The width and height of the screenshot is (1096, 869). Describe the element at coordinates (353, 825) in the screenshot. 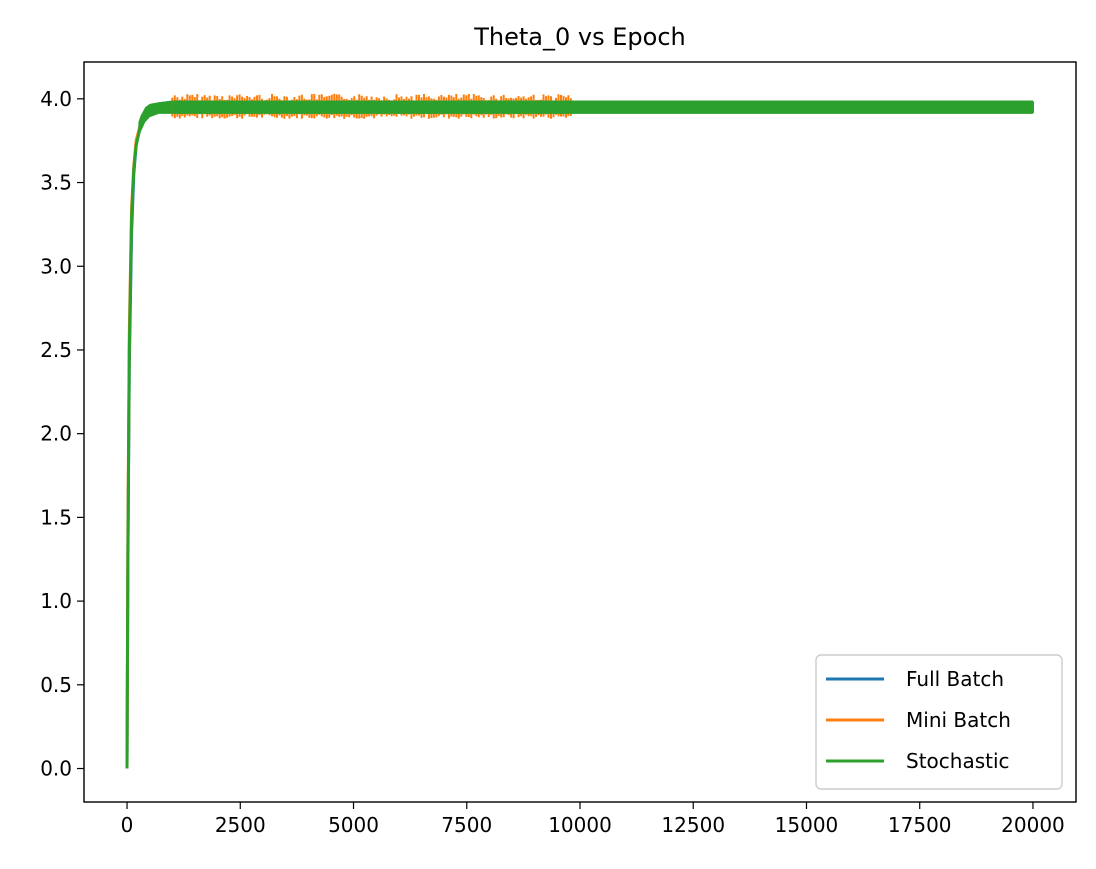

I see `x-tick-label: 5000` at that location.